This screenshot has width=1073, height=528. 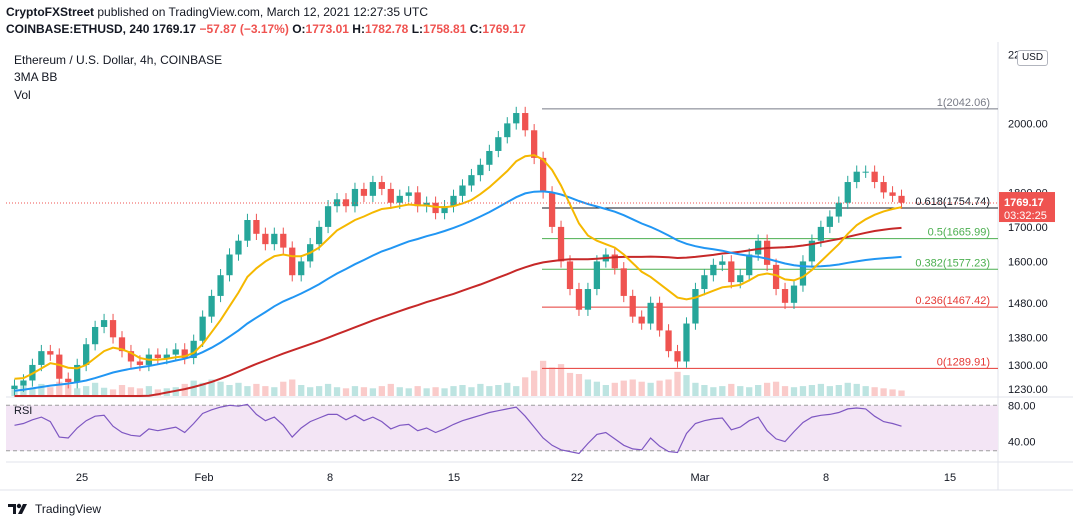 I want to click on price-tick-label: 1380.00, so click(x=1028, y=338).